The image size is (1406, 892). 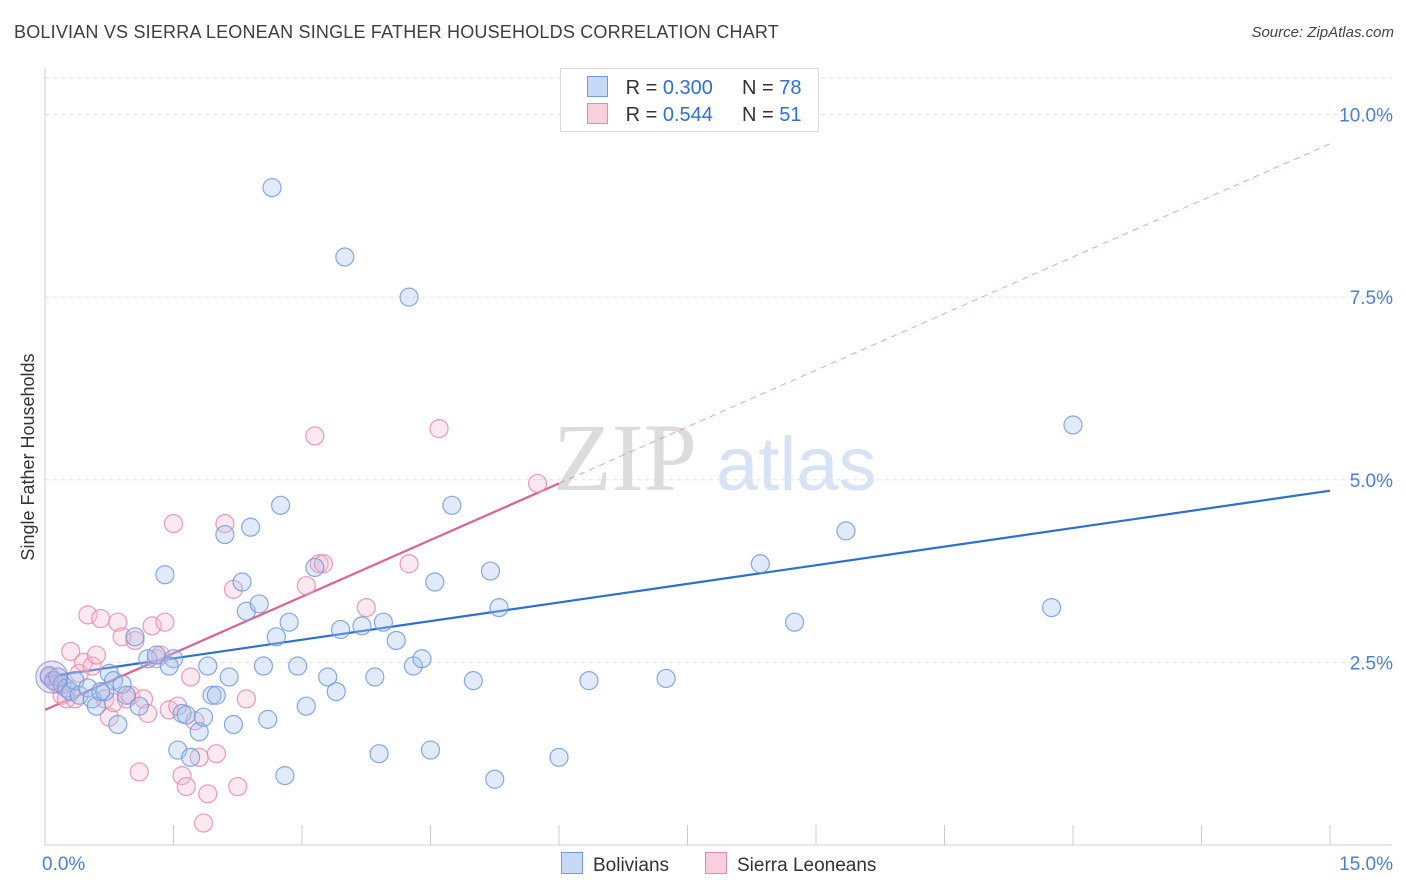 I want to click on trend-line-sierra-leoneans, so click(x=302, y=596).